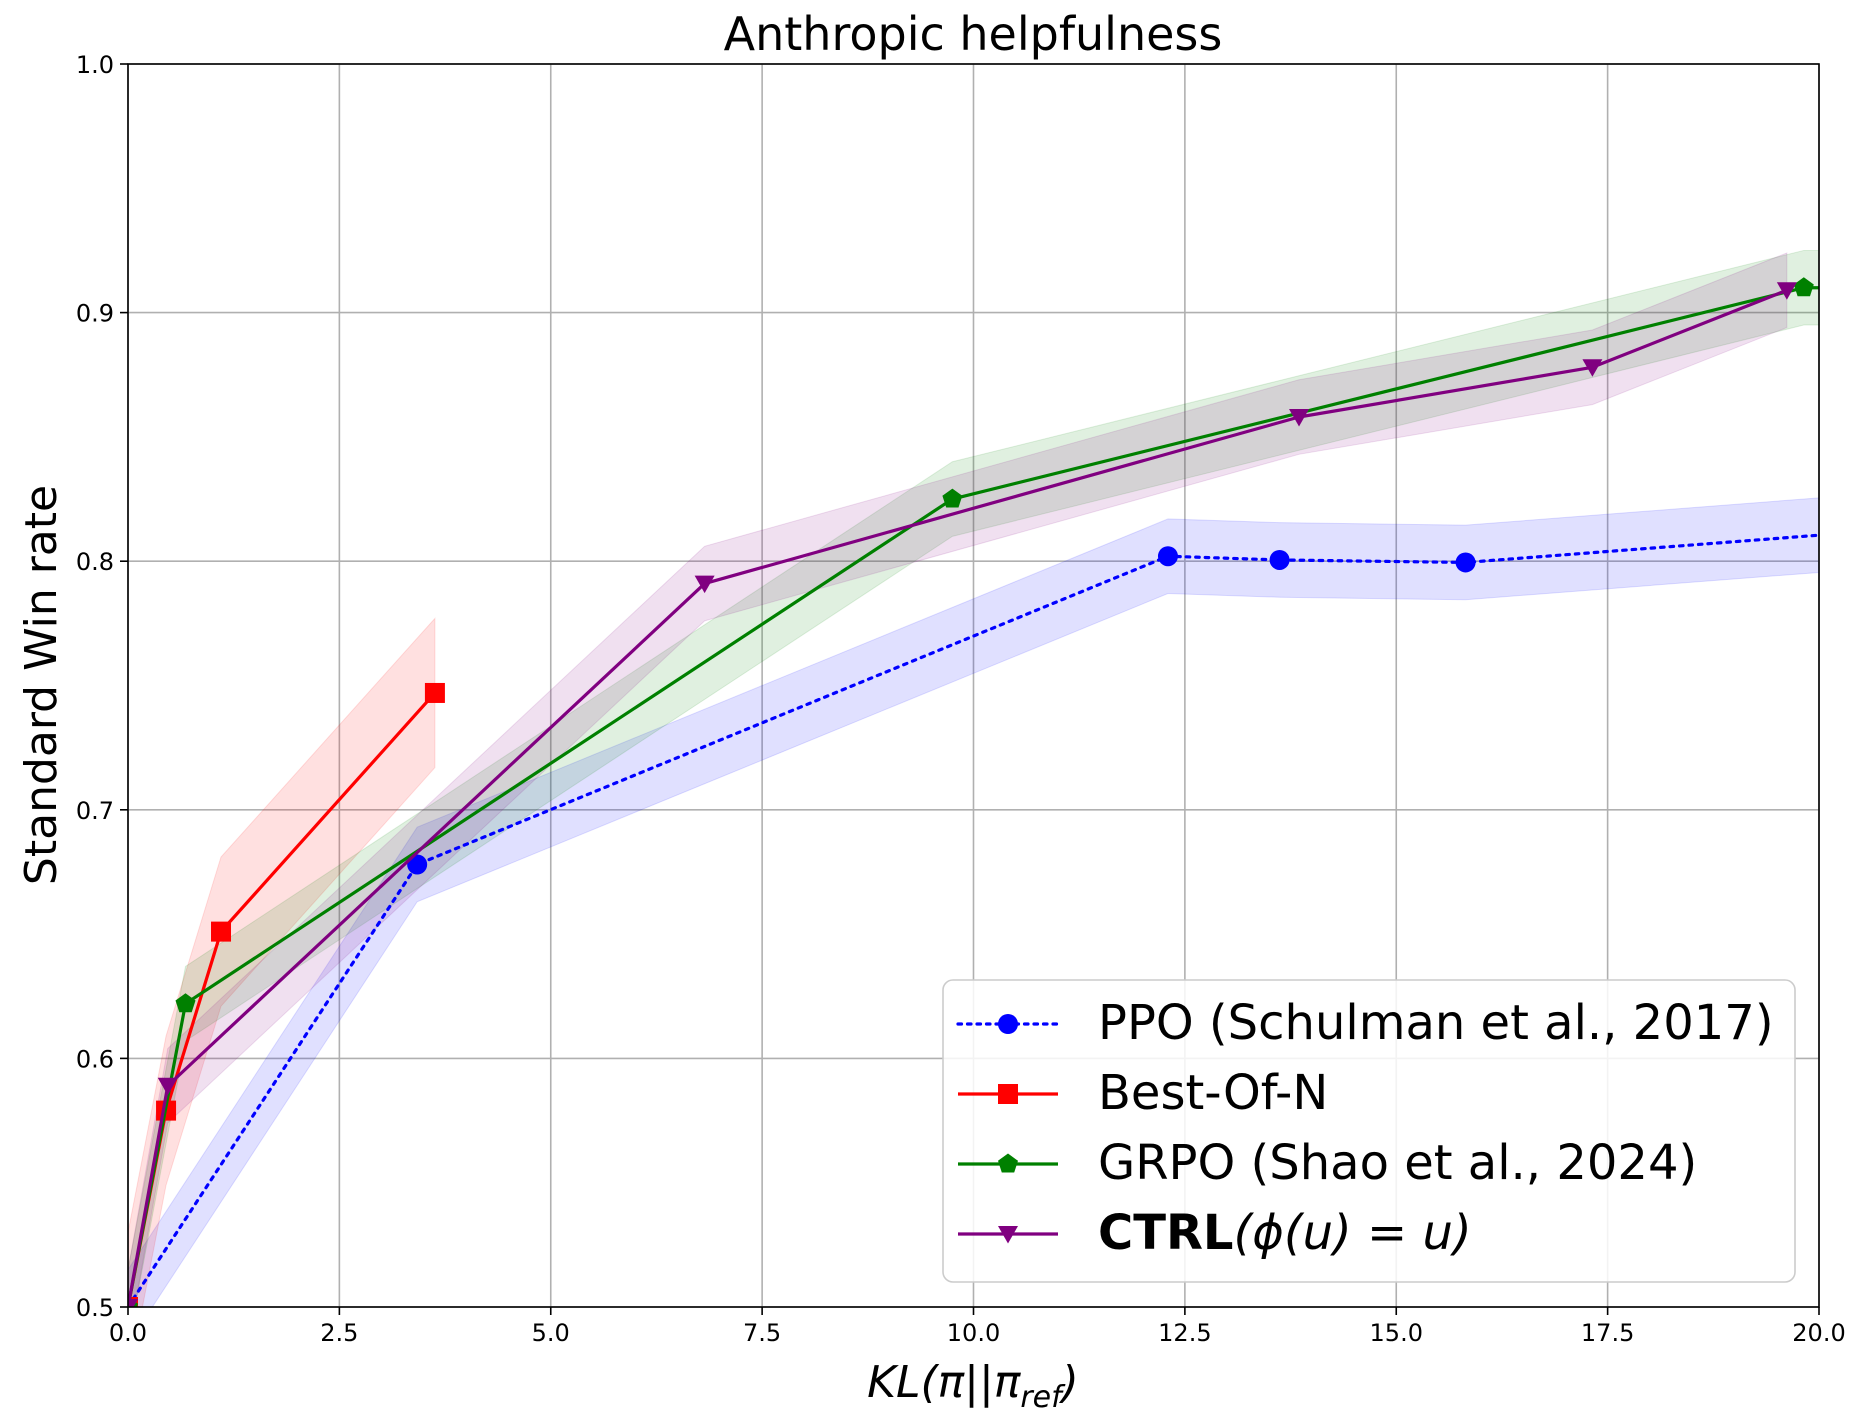  What do you see at coordinates (551, 1333) in the screenshot?
I see `x-tick-label: 5.0` at bounding box center [551, 1333].